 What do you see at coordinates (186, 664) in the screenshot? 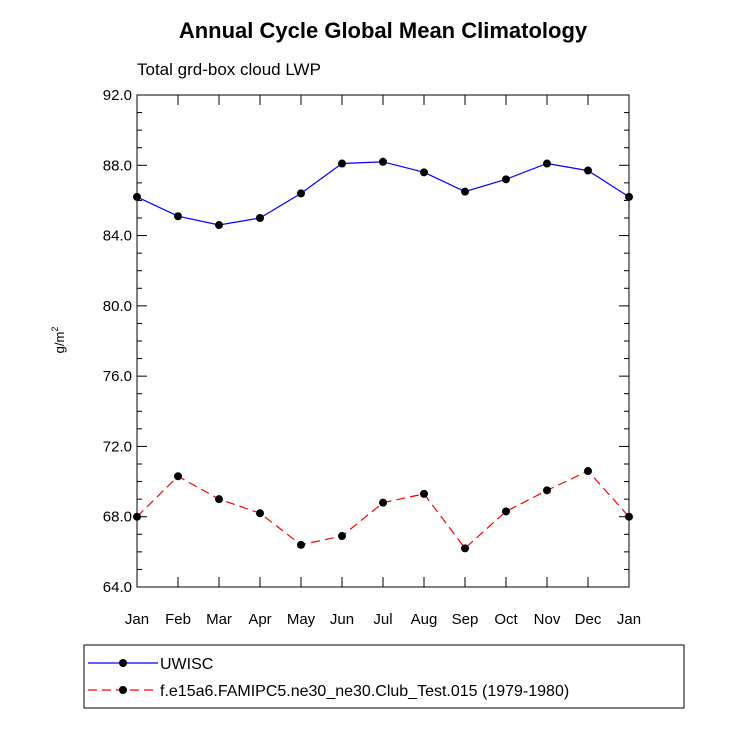
I see `legend-label-1: UWISC` at bounding box center [186, 664].